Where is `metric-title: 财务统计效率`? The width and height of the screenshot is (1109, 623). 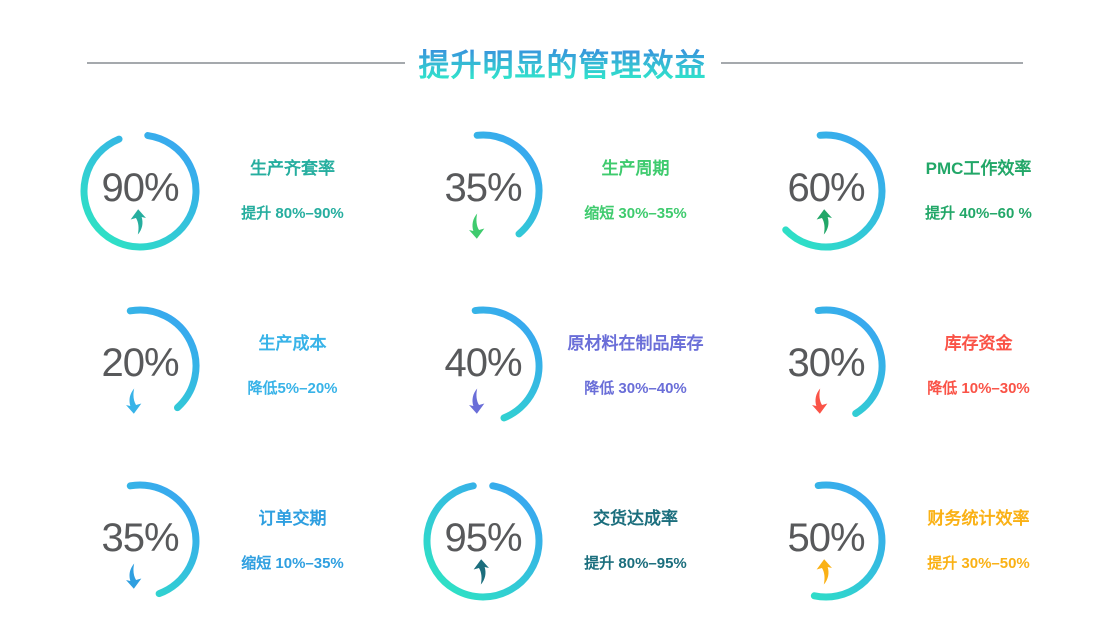 metric-title: 财务统计效率 is located at coordinates (978, 518).